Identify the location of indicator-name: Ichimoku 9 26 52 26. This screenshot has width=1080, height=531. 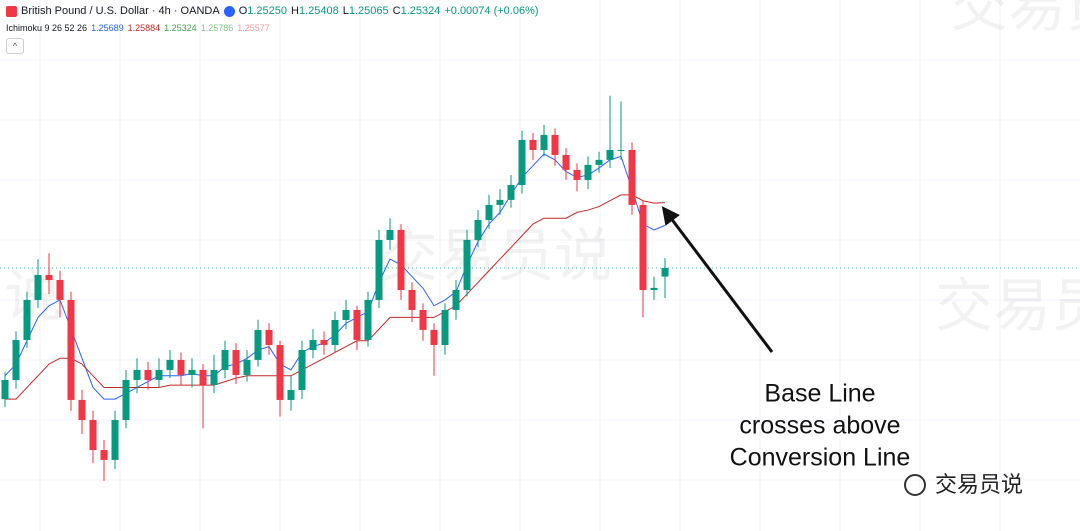
(47, 28).